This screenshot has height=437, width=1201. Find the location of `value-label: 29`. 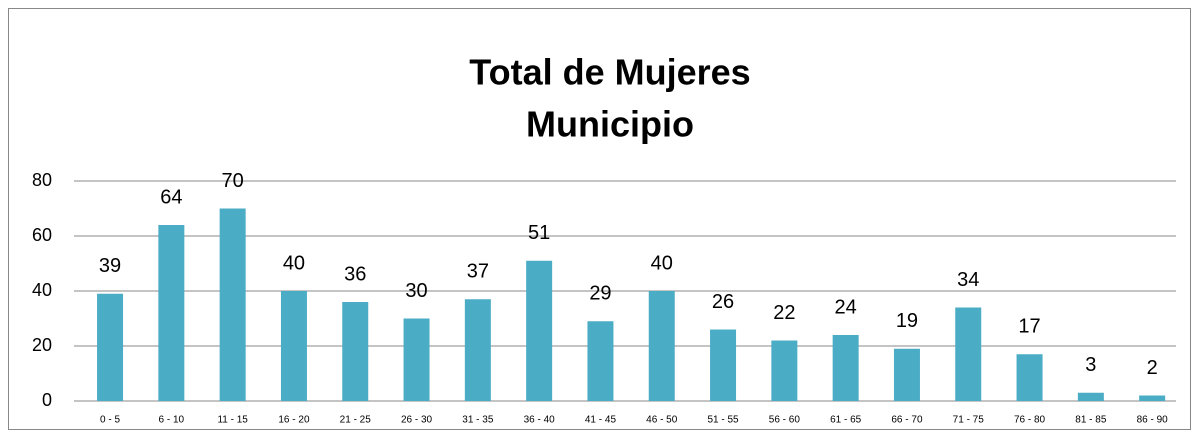

value-label: 29 is located at coordinates (600, 294).